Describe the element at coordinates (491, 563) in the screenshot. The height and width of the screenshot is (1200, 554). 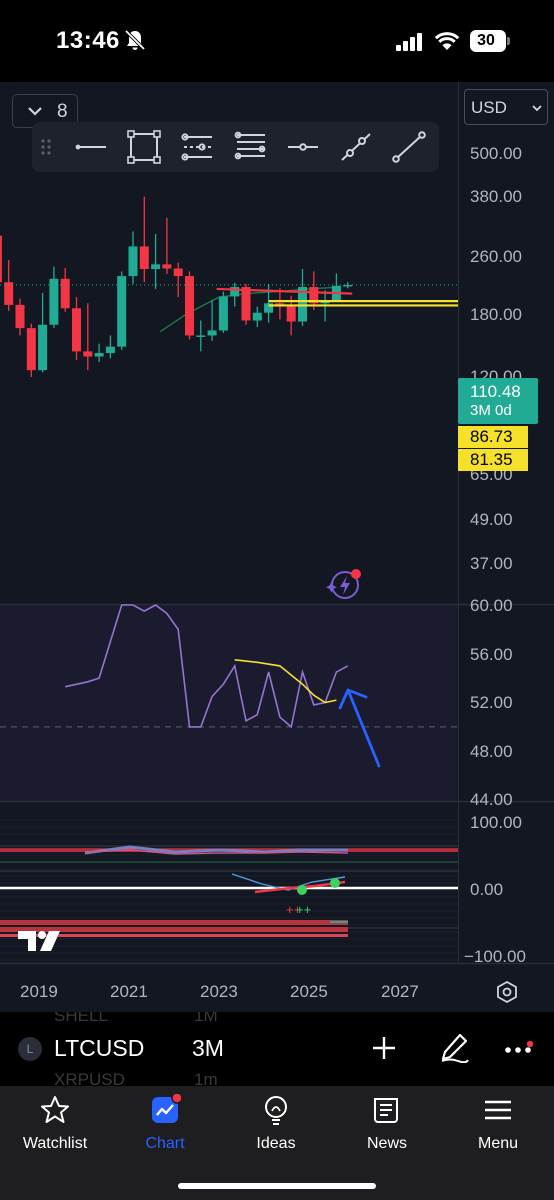
I see `price-axis-label: 37.00` at that location.